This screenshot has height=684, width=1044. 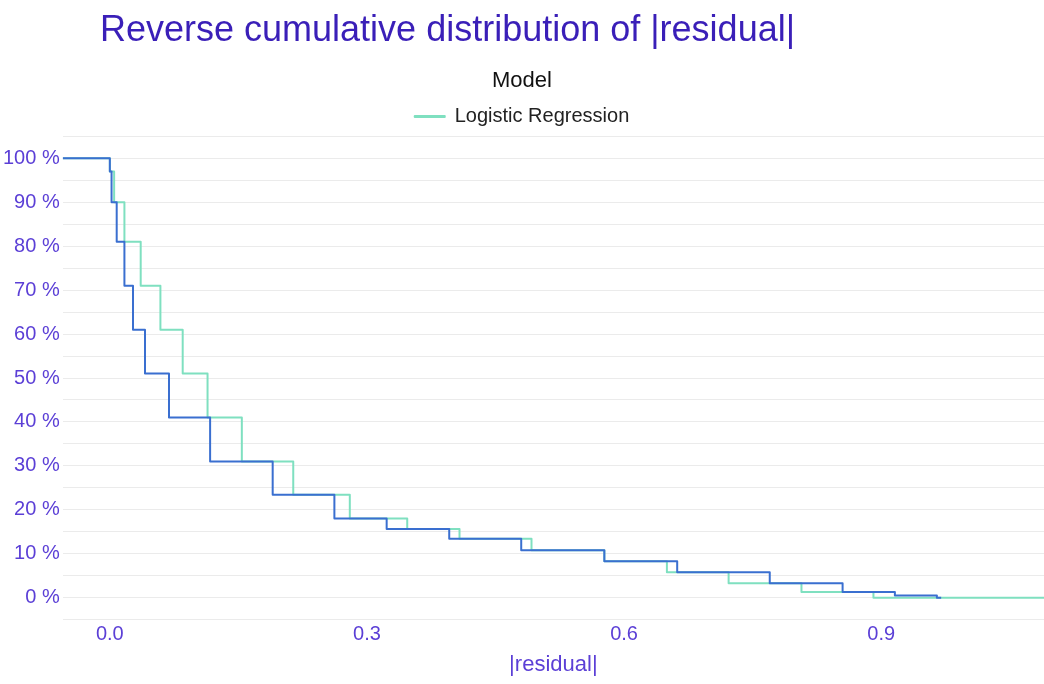 What do you see at coordinates (881, 633) in the screenshot?
I see `x-tick-label: 0.9` at bounding box center [881, 633].